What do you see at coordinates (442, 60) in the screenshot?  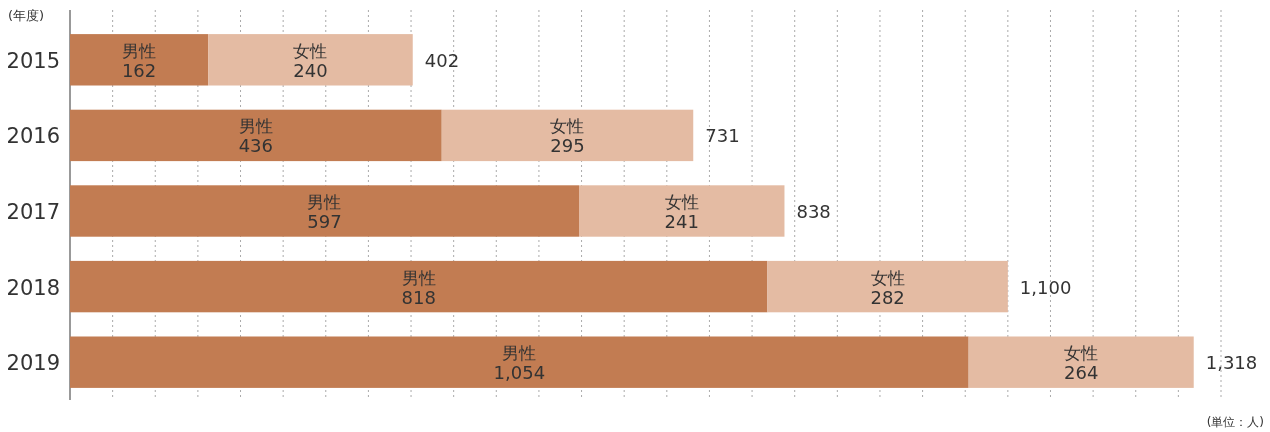 I see `total-label: 402` at bounding box center [442, 60].